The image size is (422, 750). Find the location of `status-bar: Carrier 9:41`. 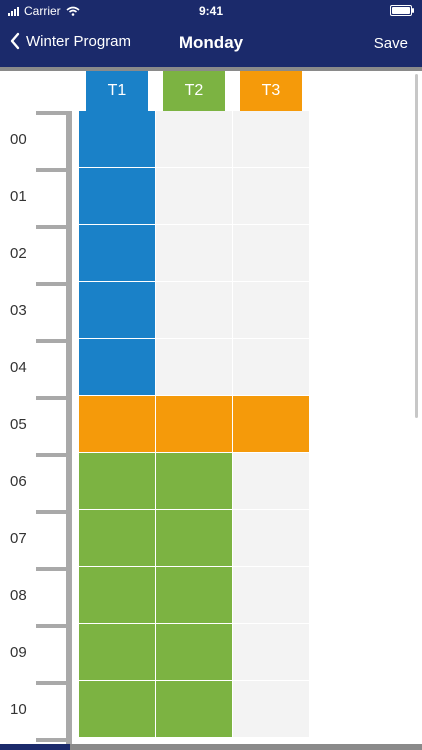

status-bar: Carrier 9:41 is located at coordinates (211, 11).